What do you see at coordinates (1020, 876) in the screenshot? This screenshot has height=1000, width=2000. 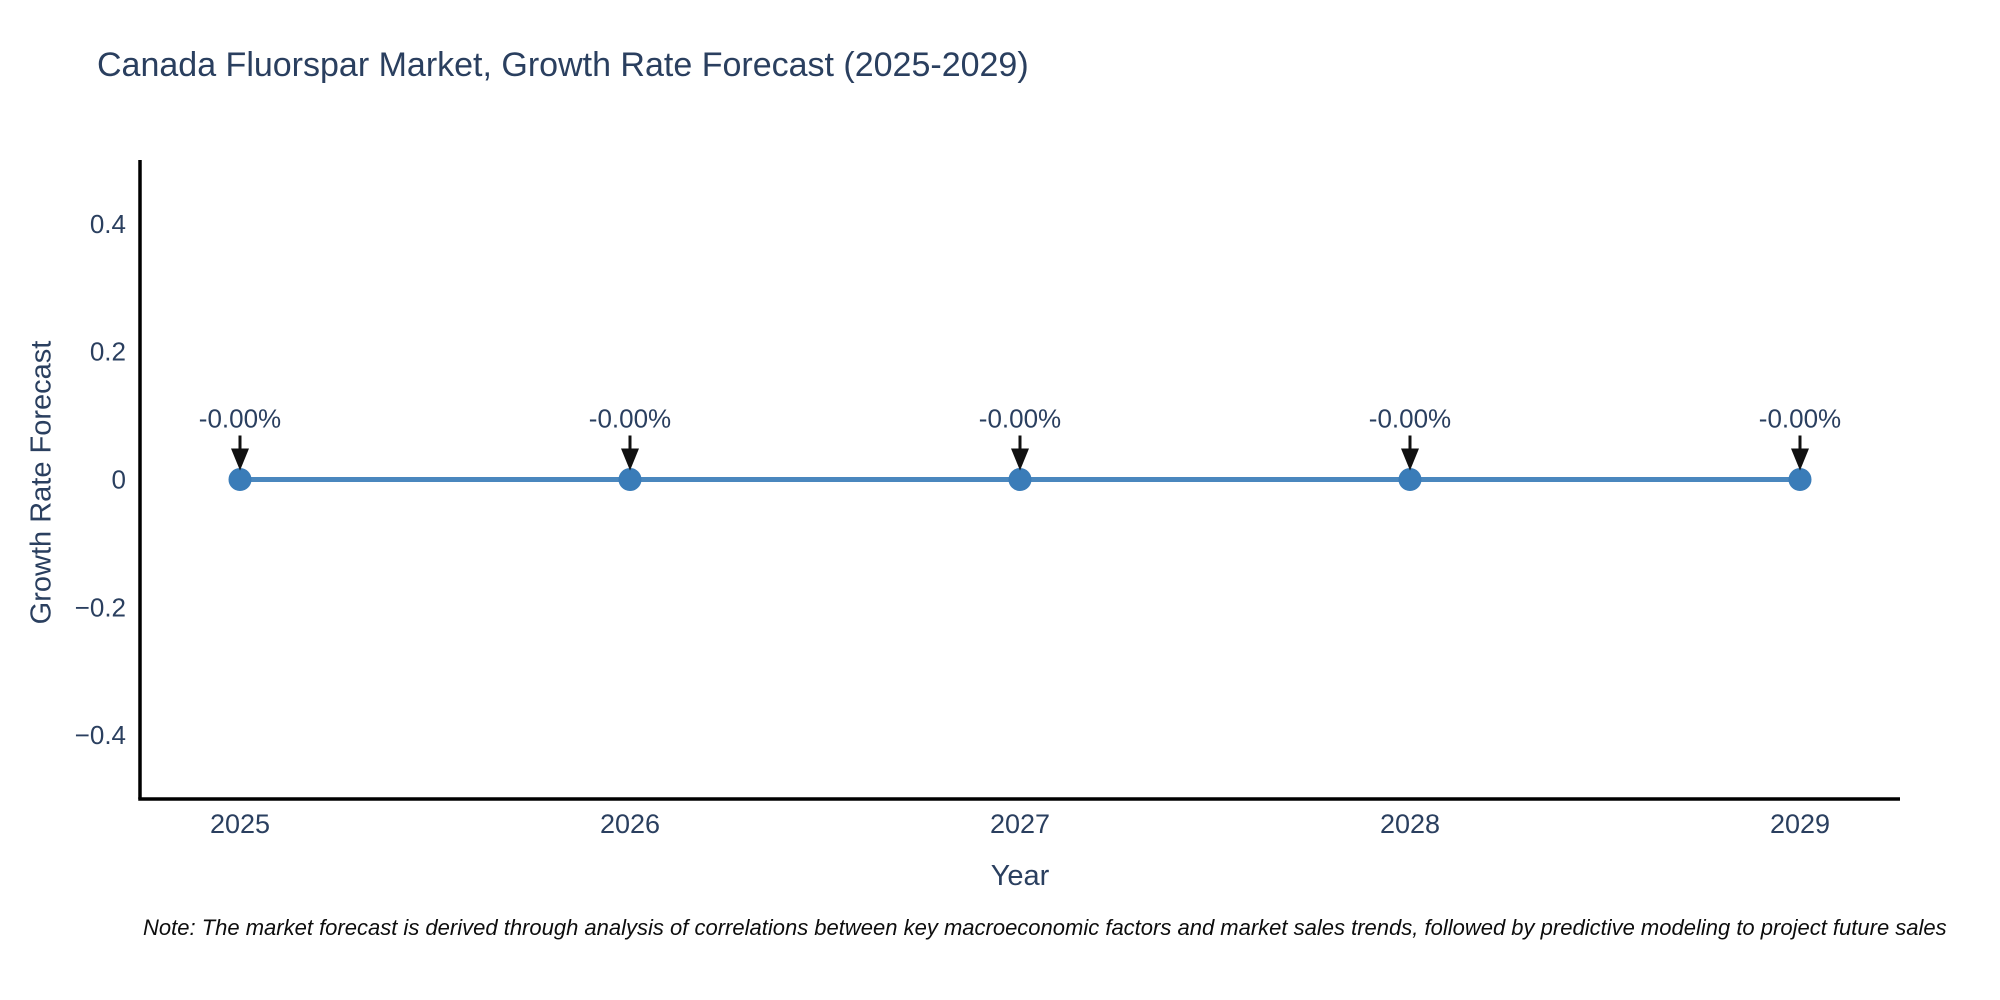 I see `x-axis-title: Year` at bounding box center [1020, 876].